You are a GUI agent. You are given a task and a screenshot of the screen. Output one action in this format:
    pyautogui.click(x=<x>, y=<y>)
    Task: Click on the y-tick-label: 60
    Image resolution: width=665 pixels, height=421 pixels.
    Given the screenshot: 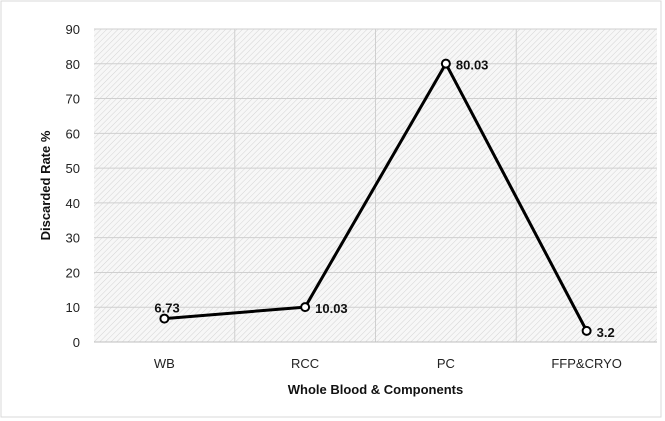 What is the action you would take?
    pyautogui.click(x=73, y=133)
    